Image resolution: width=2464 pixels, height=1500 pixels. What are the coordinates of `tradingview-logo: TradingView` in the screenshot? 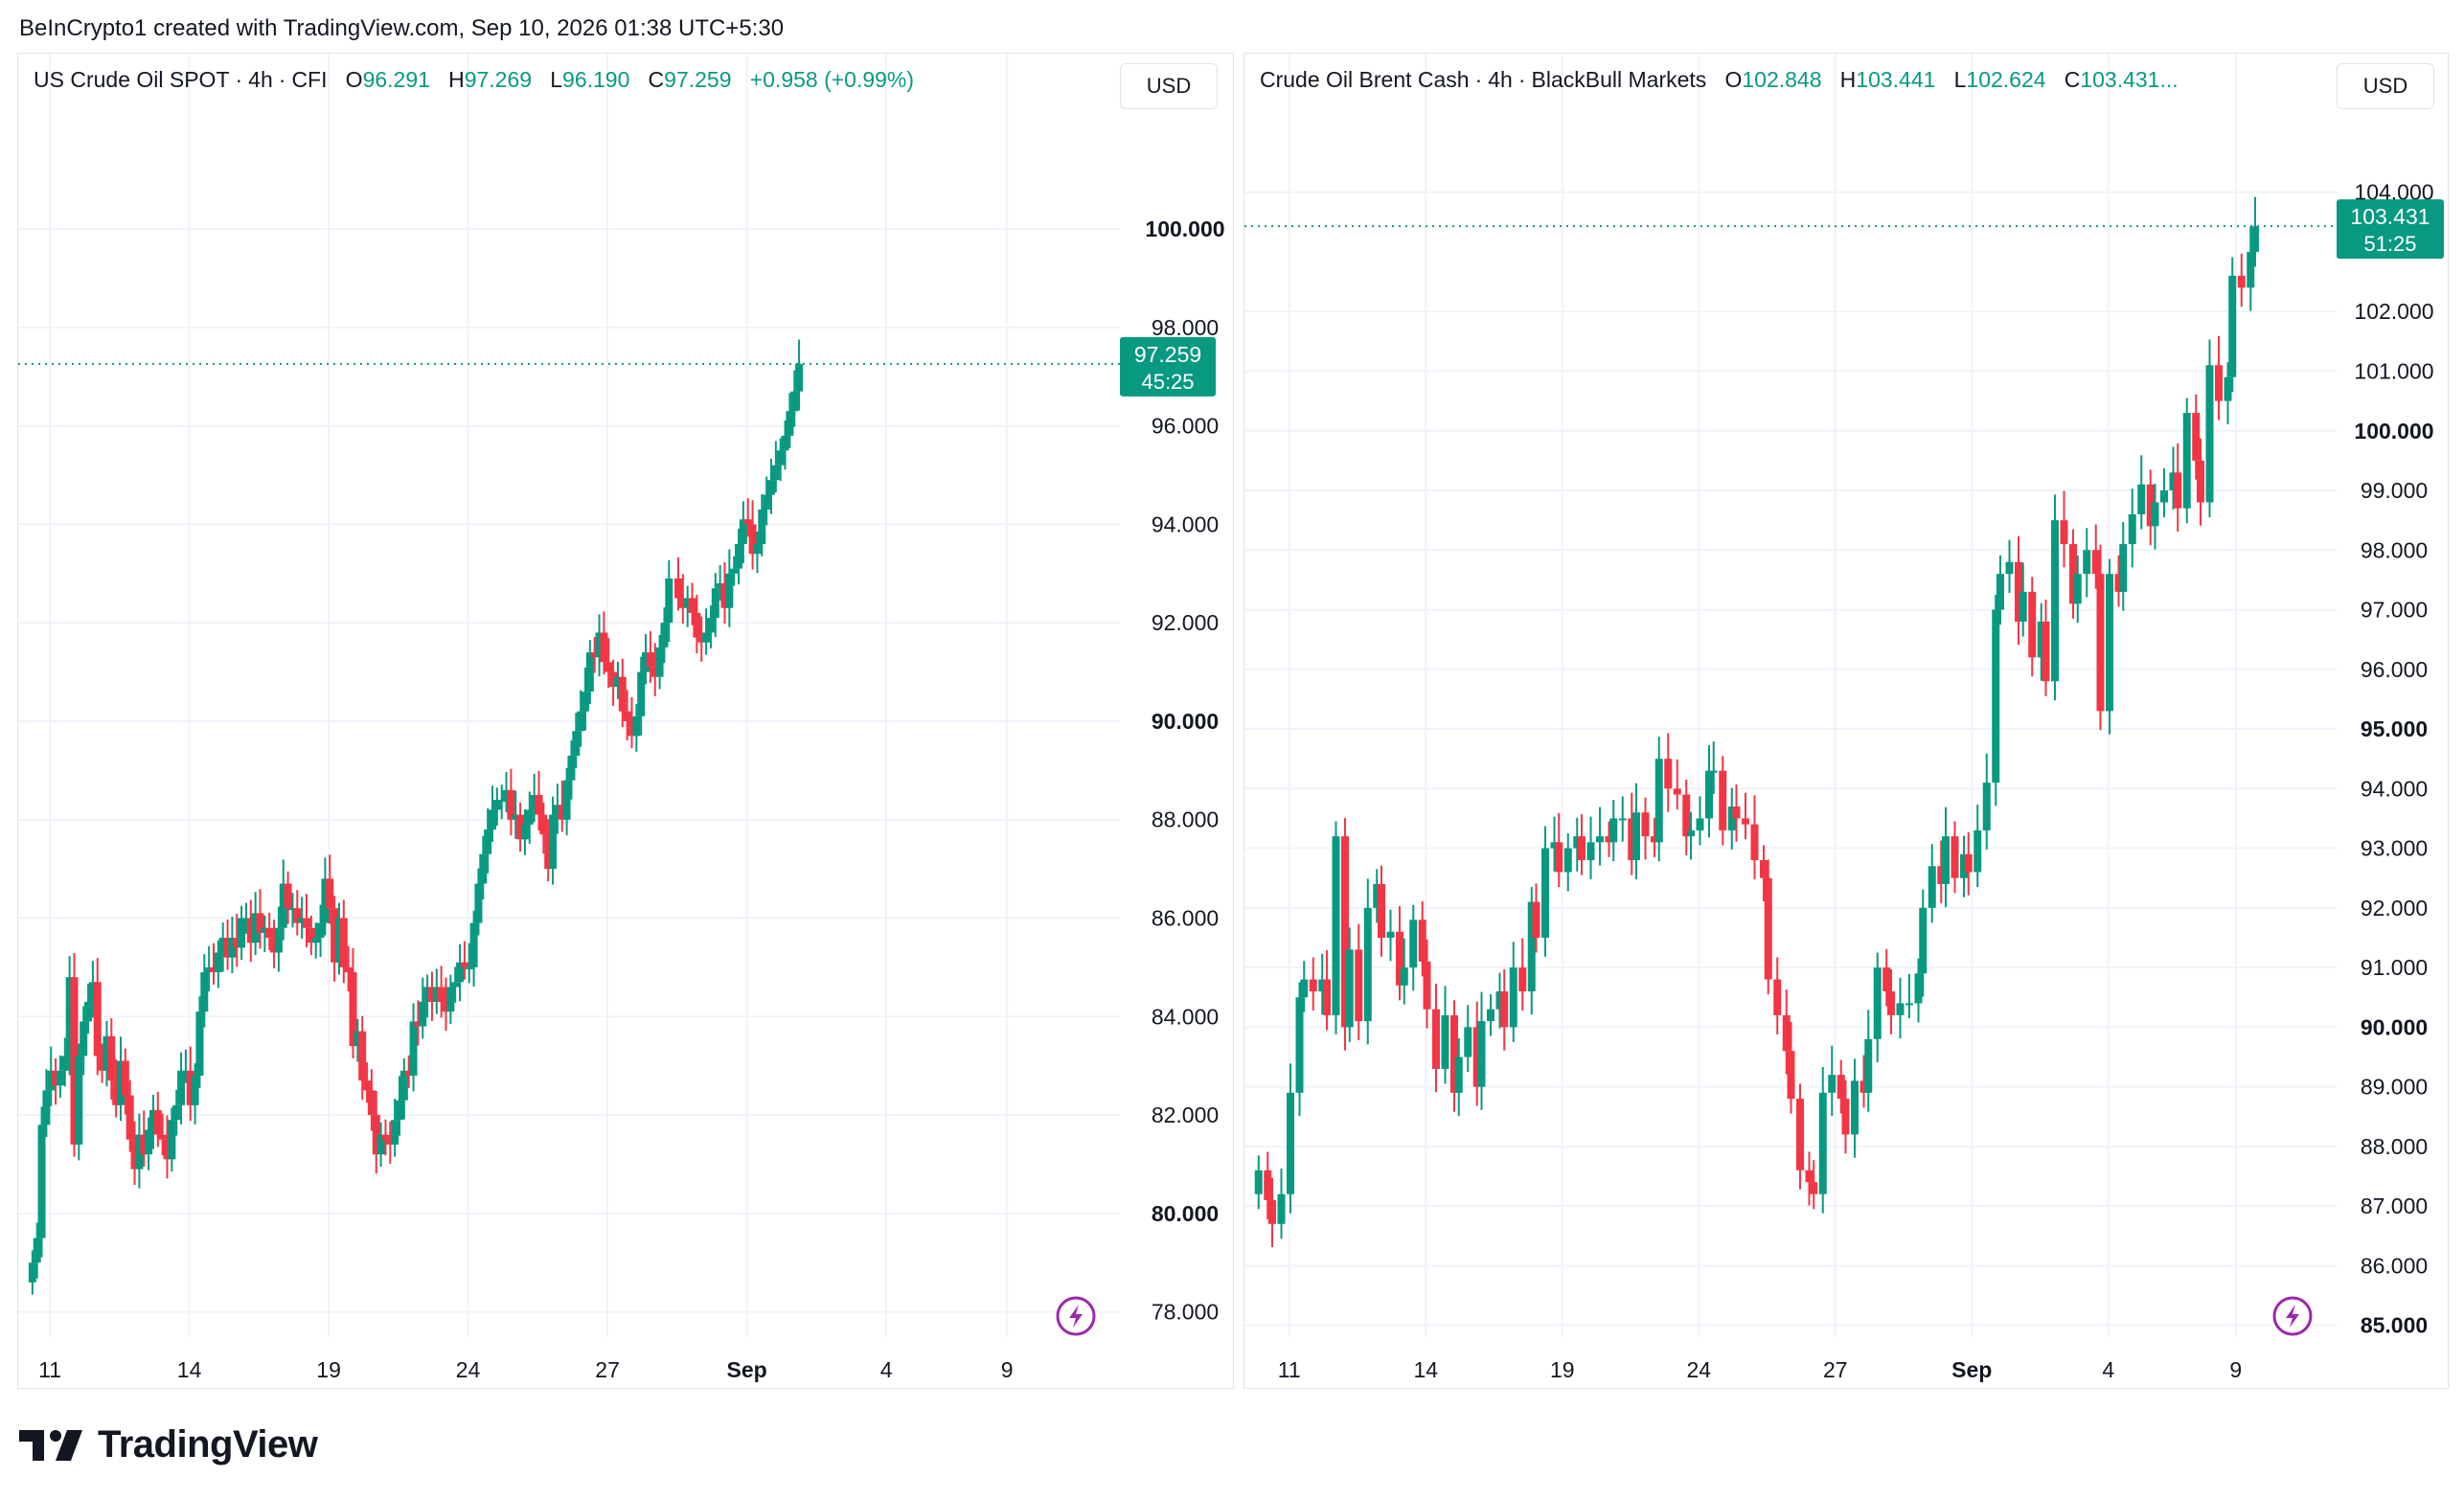 It's located at (168, 1444).